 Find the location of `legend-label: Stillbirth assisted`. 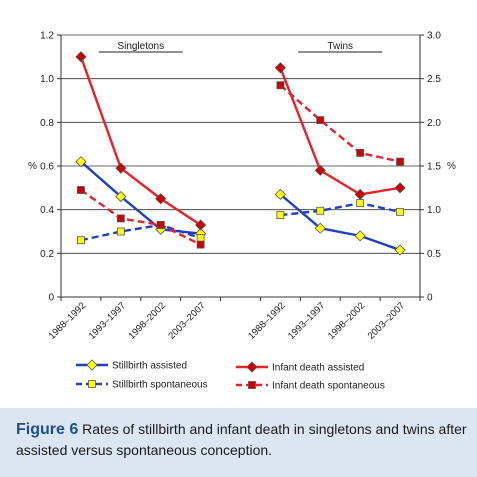

legend-label: Stillbirth assisted is located at coordinates (149, 366).